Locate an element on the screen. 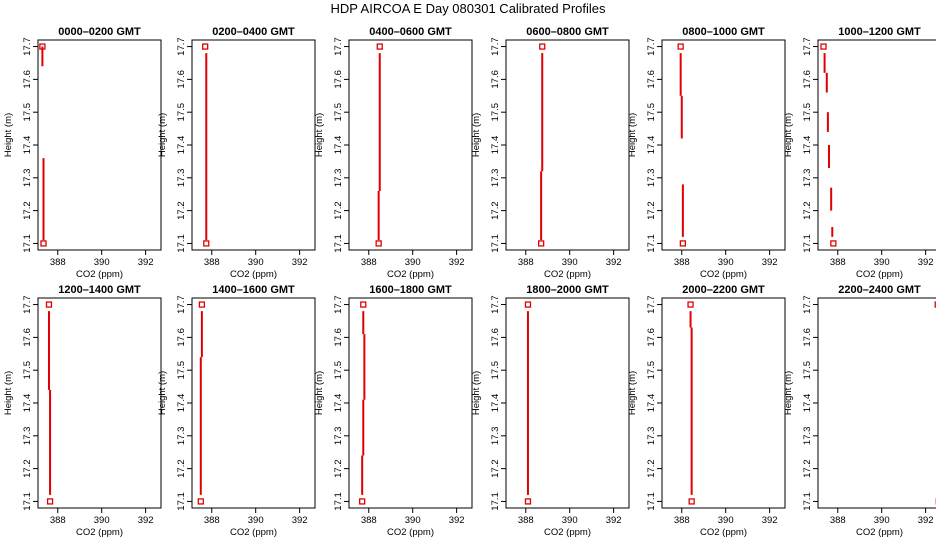 The image size is (936, 540). panel-title: 1800–2000 GMT is located at coordinates (567, 290).